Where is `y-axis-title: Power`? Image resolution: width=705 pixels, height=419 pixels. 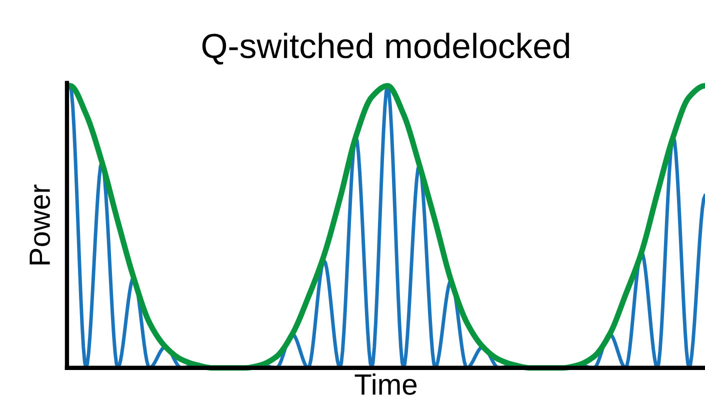
y-axis-title: Power is located at coordinates (40, 224).